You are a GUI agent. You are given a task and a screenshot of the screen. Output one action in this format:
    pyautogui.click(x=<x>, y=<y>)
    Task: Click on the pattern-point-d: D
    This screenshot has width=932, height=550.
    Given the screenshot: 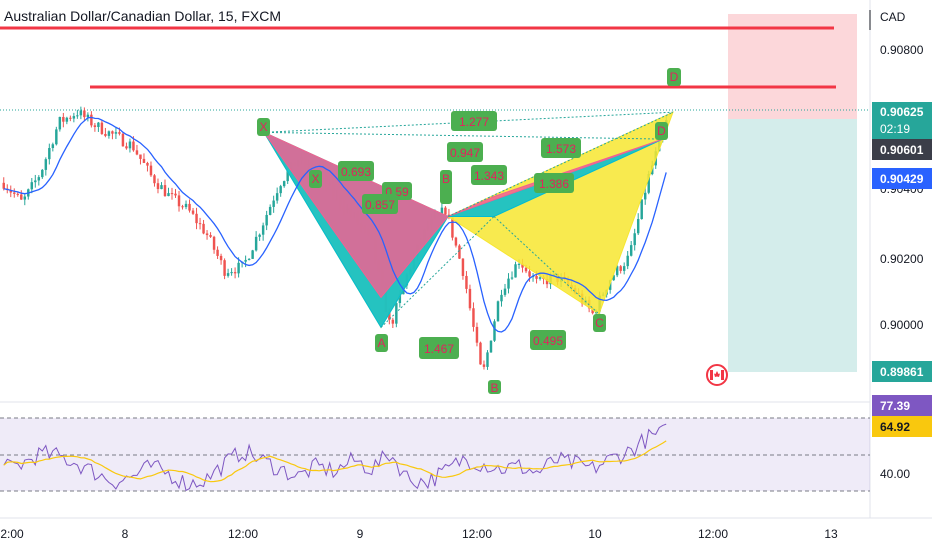 What is the action you would take?
    pyautogui.click(x=674, y=77)
    